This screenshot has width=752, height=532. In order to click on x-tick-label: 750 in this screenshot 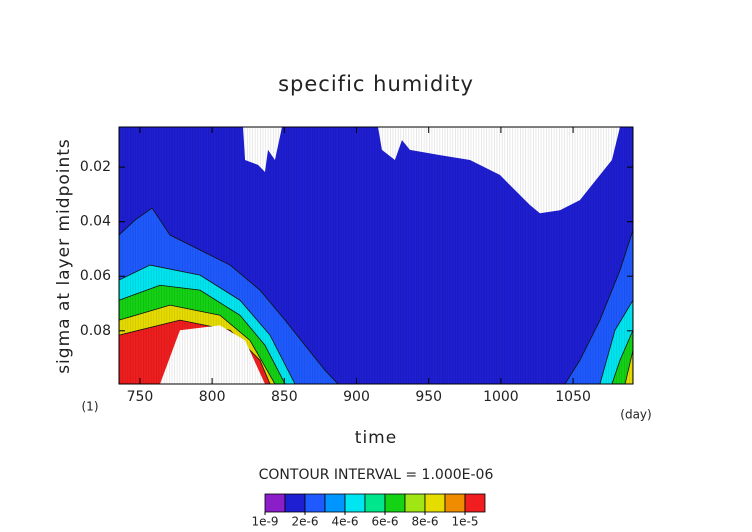, I will do `click(140, 397)`.